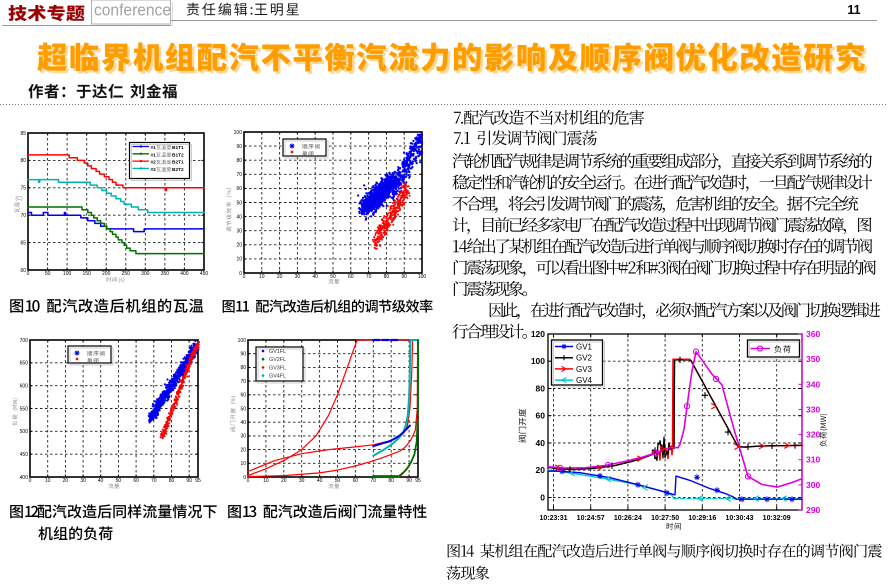  What do you see at coordinates (277, 377) in the screenshot?
I see `svg-text: GV4FL` at bounding box center [277, 377].